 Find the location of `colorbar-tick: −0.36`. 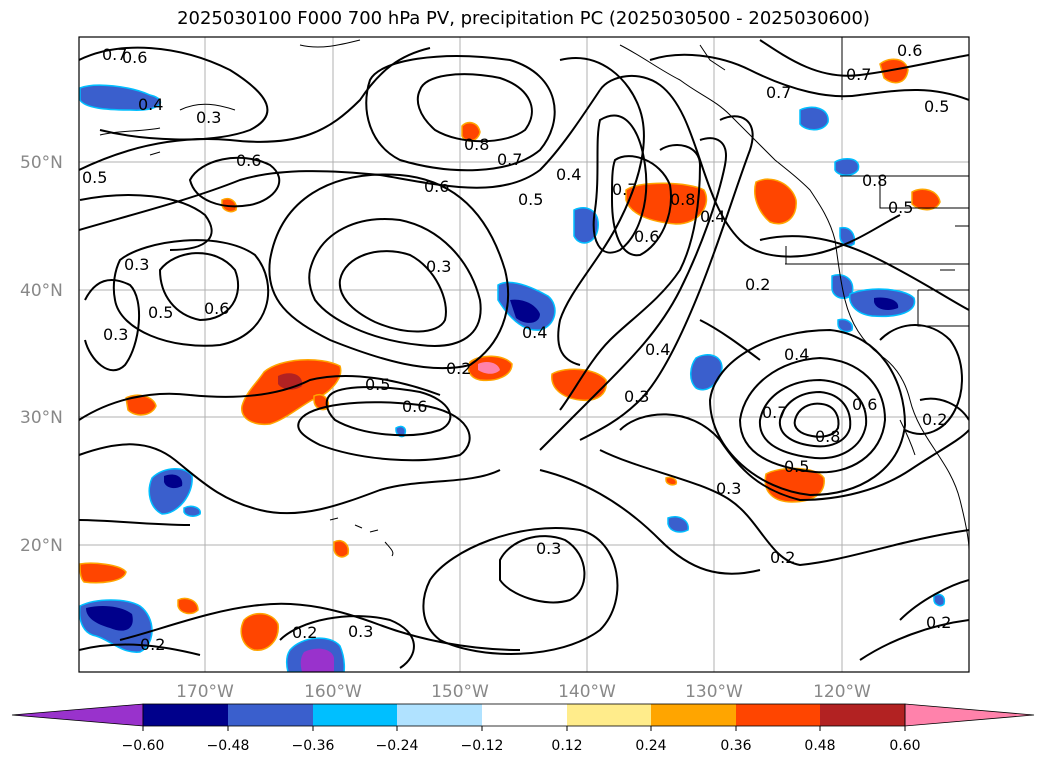

colorbar-tick: −0.36 is located at coordinates (313, 746).